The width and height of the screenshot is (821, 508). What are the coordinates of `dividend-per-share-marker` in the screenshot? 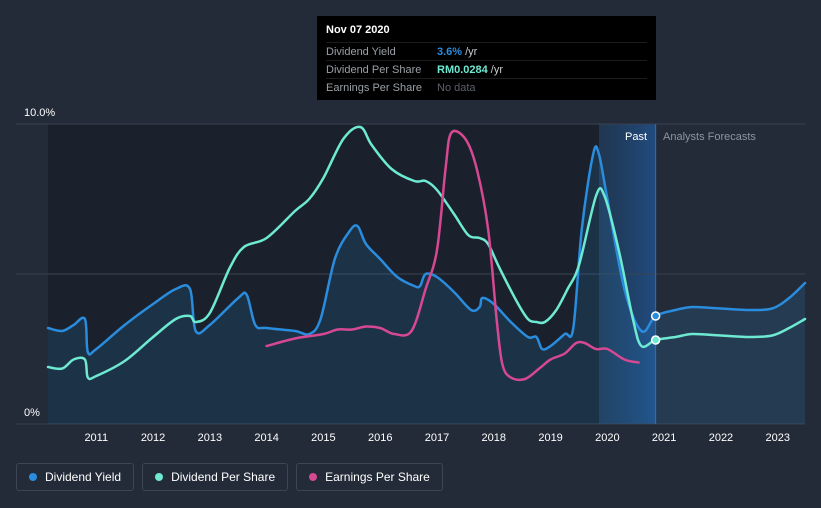 It's located at (655, 340).